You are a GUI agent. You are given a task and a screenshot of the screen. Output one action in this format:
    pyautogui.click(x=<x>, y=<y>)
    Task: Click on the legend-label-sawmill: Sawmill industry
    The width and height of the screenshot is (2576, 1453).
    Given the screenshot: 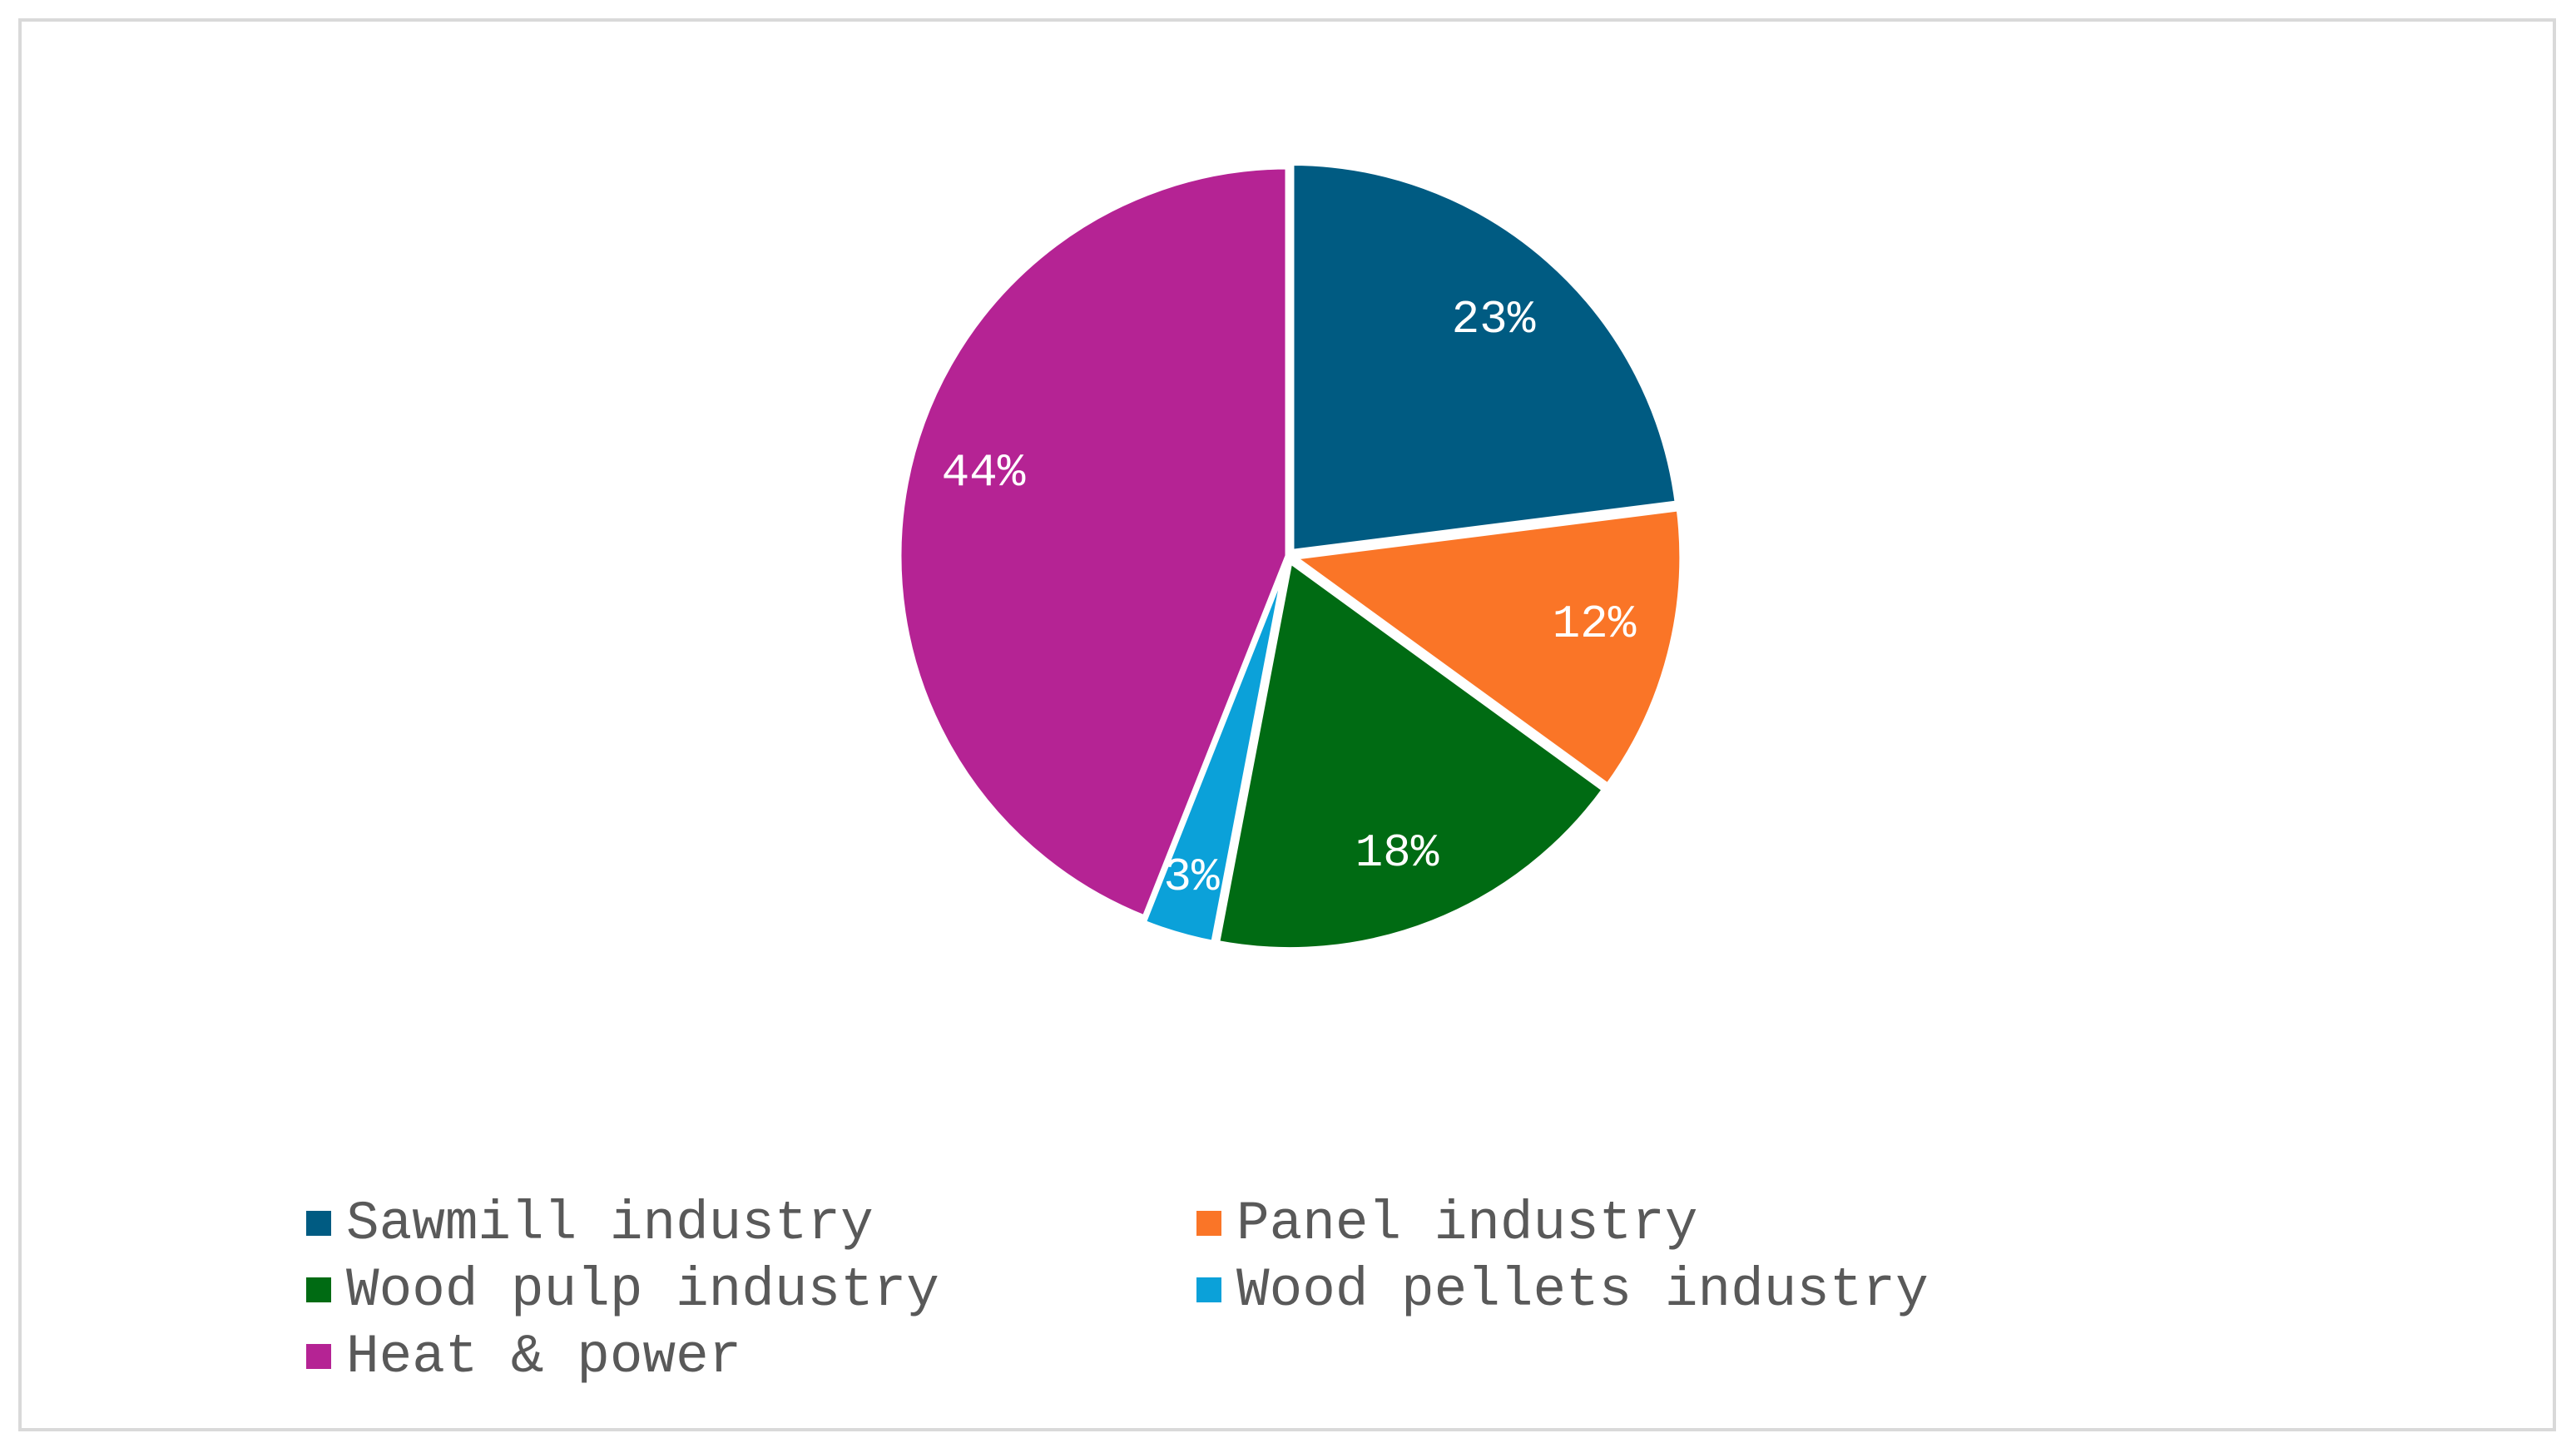 What is the action you would take?
    pyautogui.click(x=610, y=1224)
    